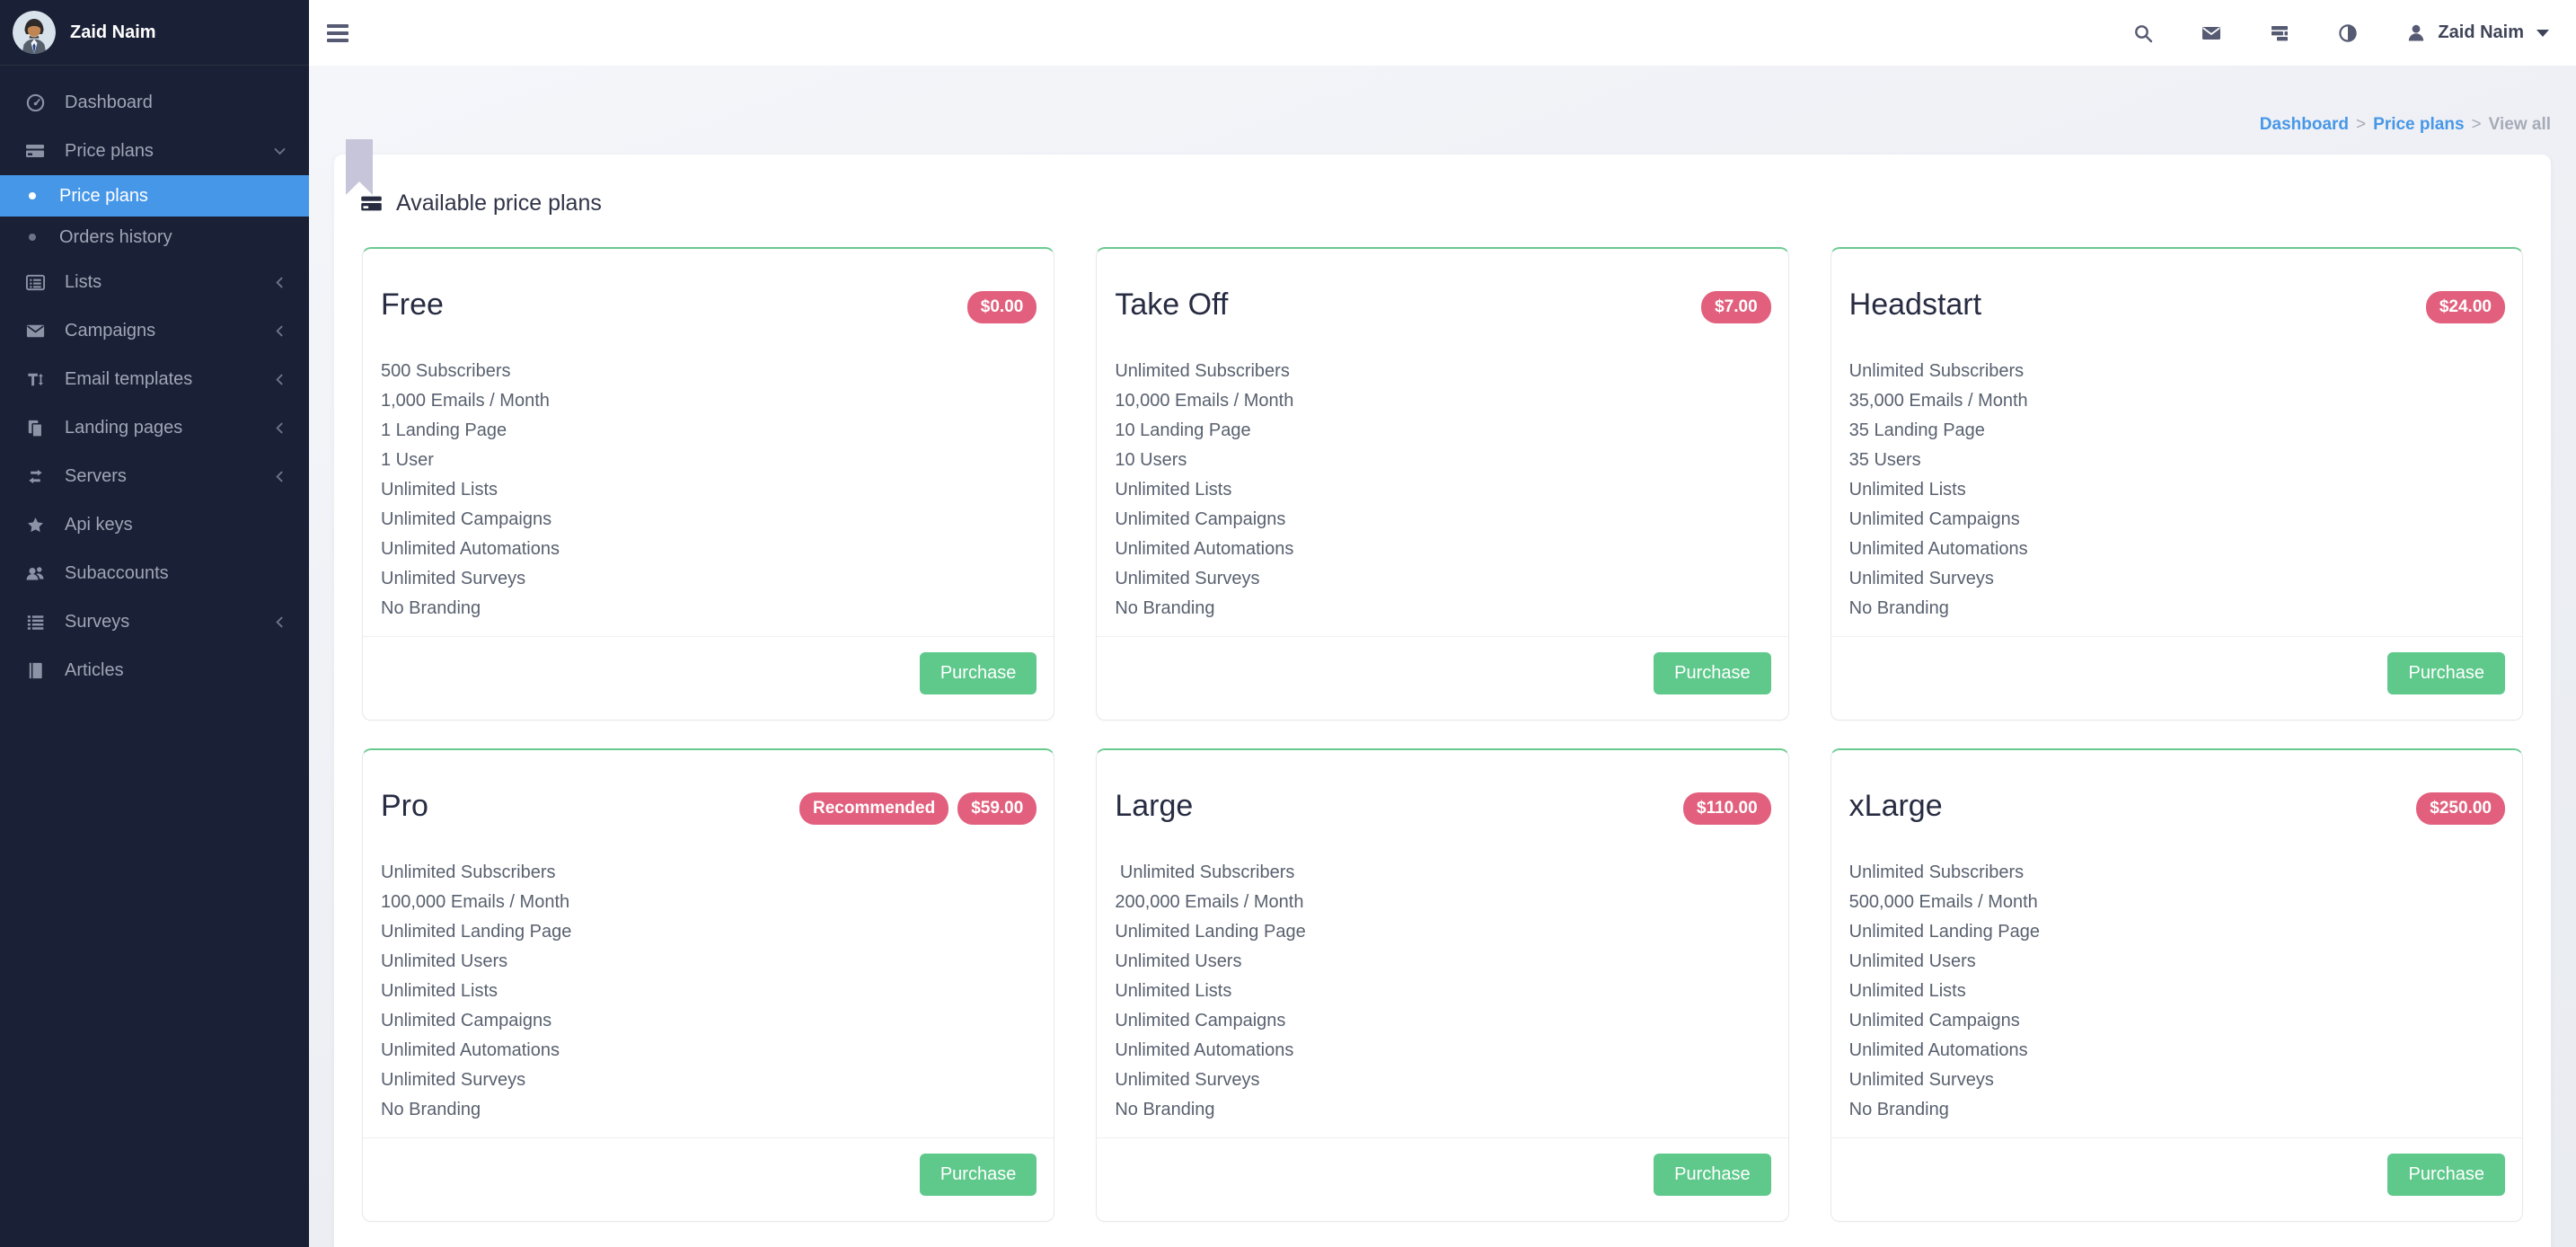  Describe the element at coordinates (2304, 124) in the screenshot. I see `breadcrumb-link: Dashboard` at that location.